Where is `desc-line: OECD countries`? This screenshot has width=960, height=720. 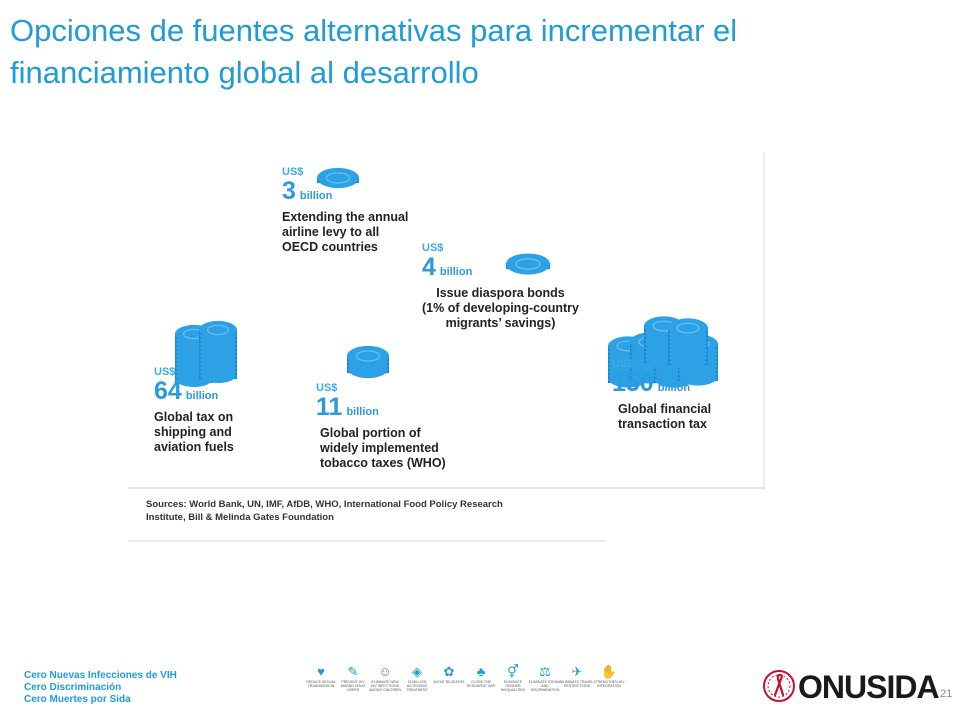 desc-line: OECD countries is located at coordinates (330, 247).